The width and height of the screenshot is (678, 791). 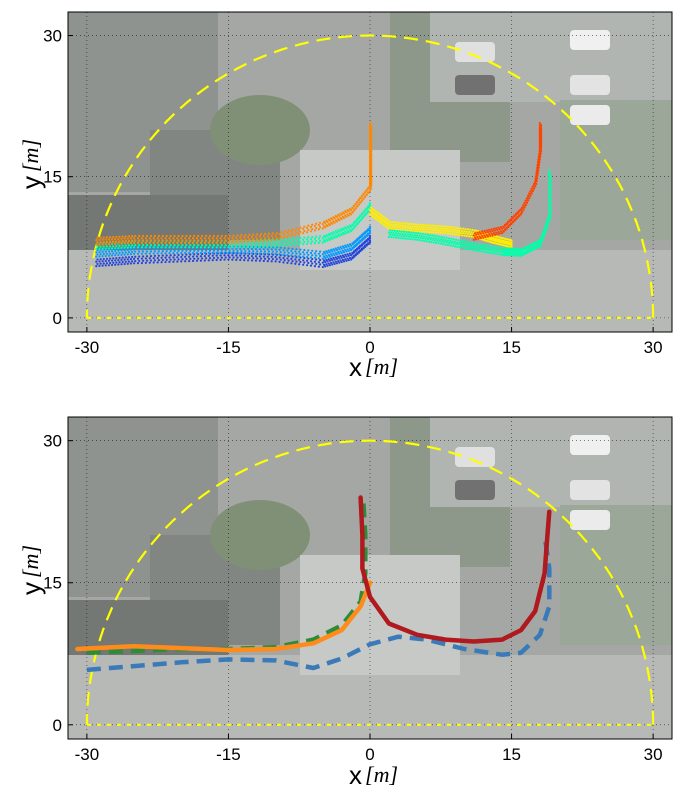 I want to click on x-tick-label: 30, so click(x=653, y=347).